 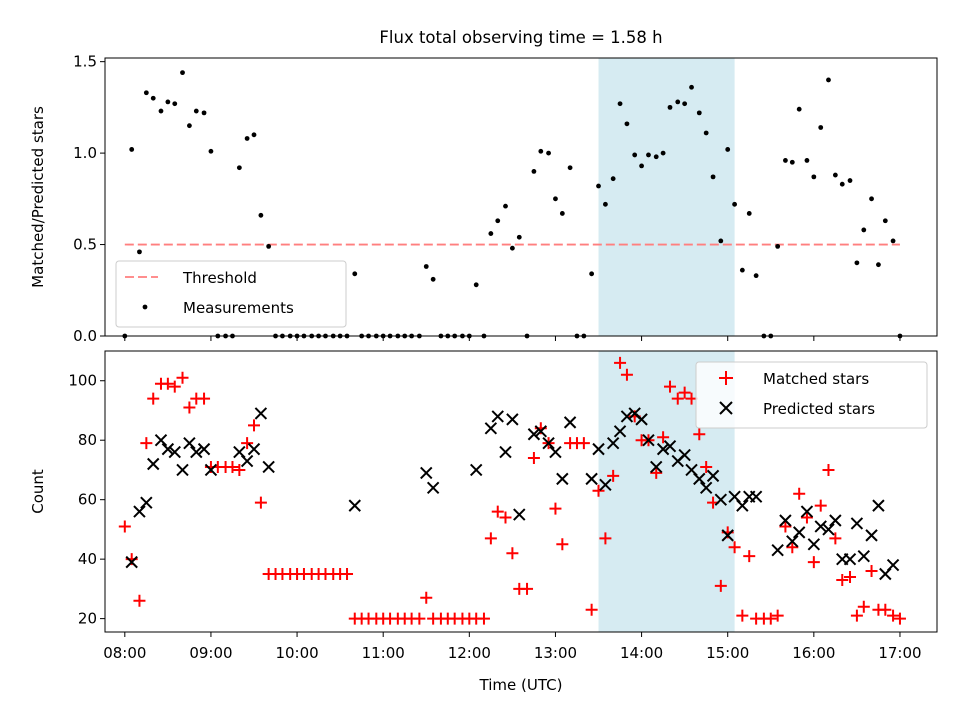 I want to click on legend-predicted-label: Predicted stars, so click(x=819, y=409).